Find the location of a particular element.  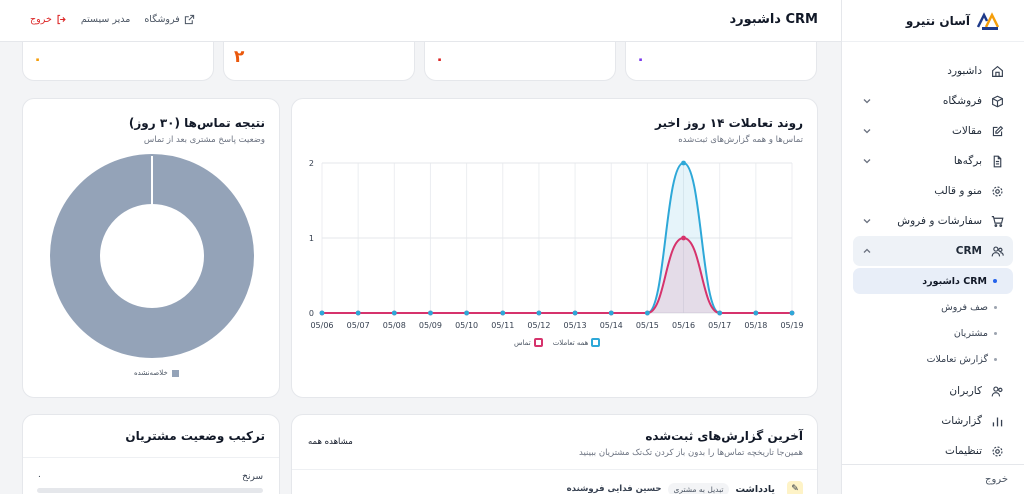

chevron-up-icon is located at coordinates (867, 250).